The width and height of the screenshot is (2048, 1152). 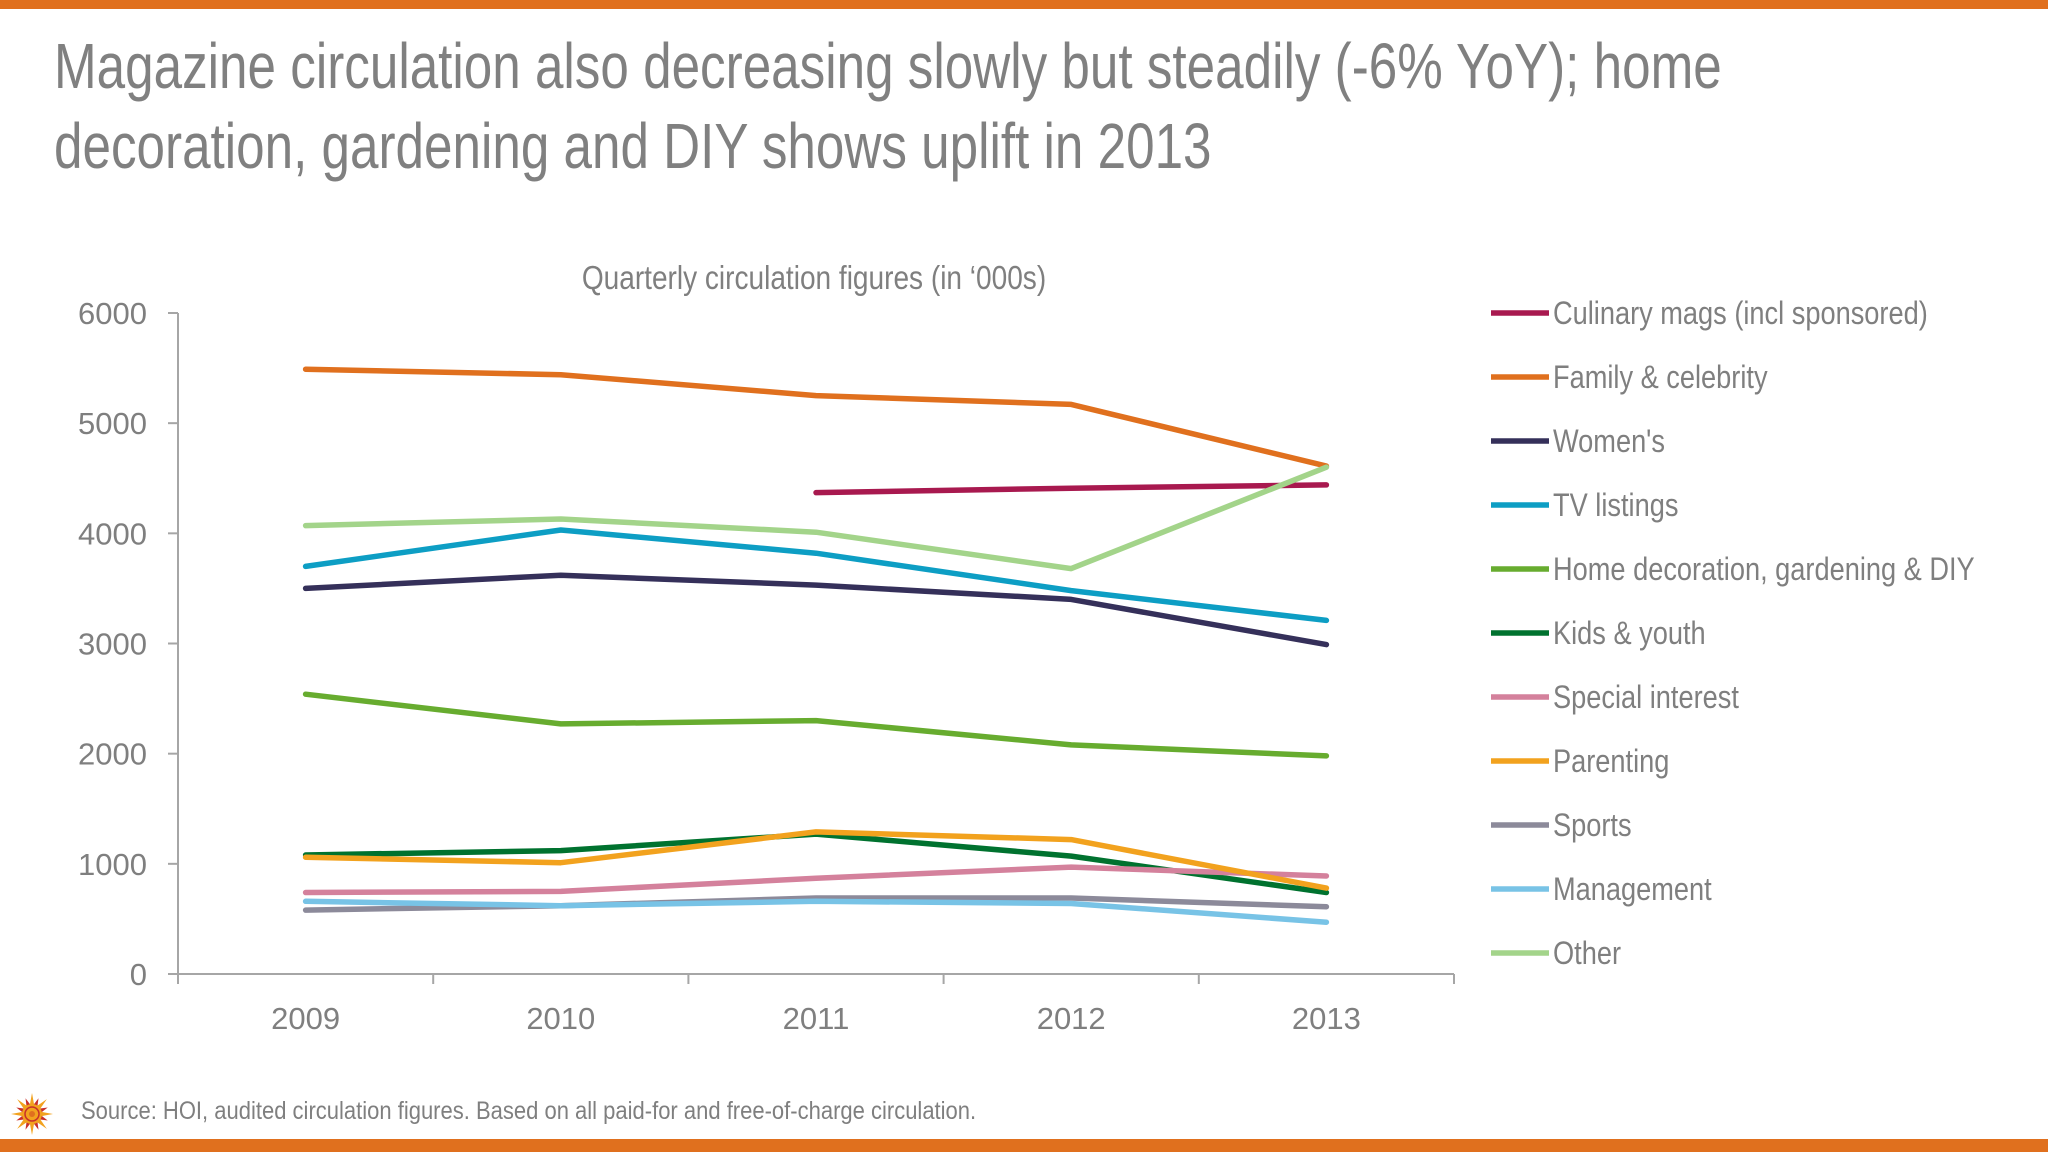 I want to click on legend-item: Sports, so click(x=1561, y=826).